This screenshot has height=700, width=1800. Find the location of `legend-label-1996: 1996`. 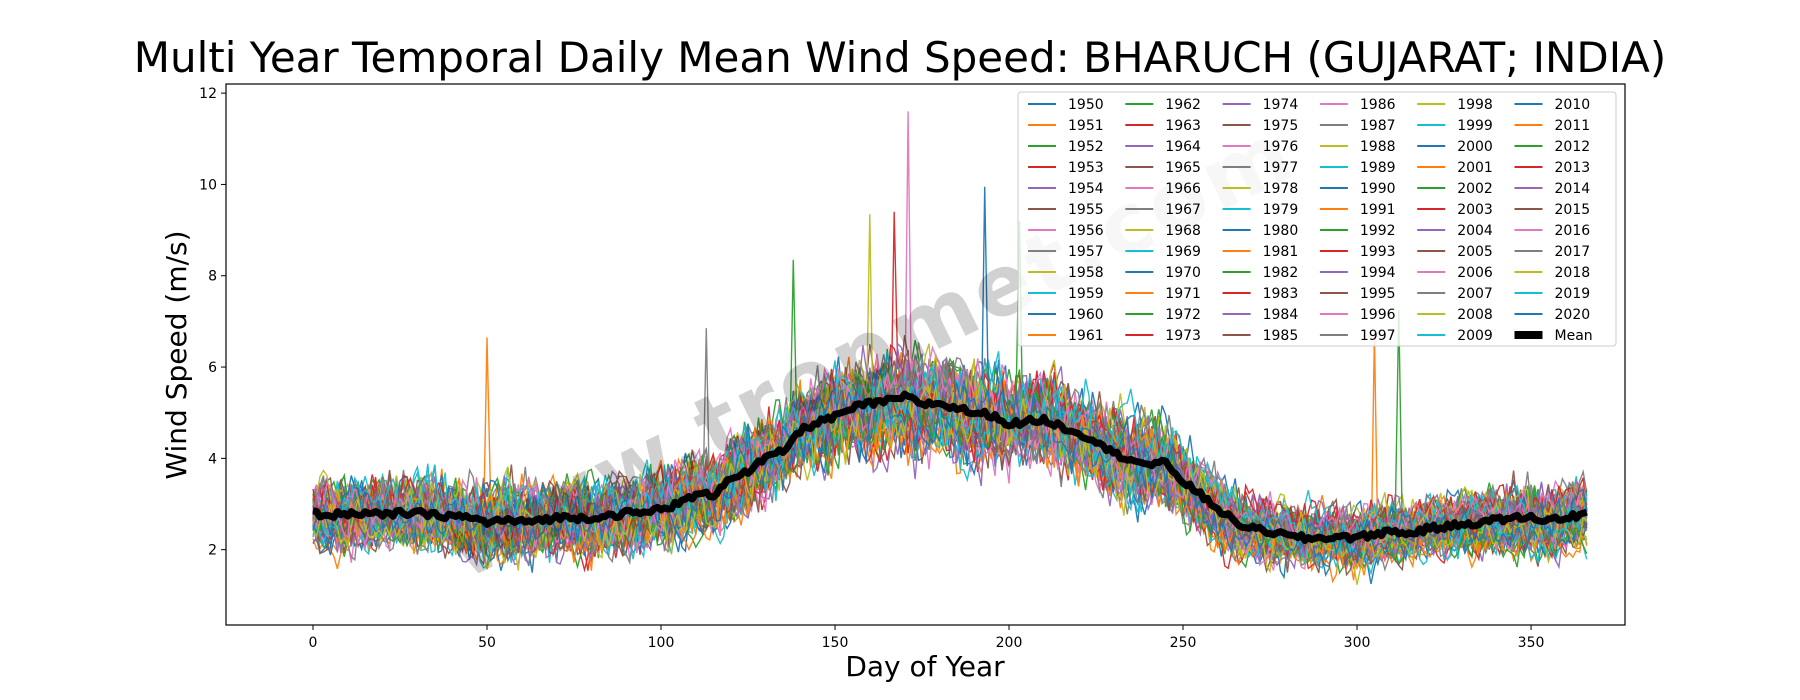

legend-label-1996: 1996 is located at coordinates (1378, 315).